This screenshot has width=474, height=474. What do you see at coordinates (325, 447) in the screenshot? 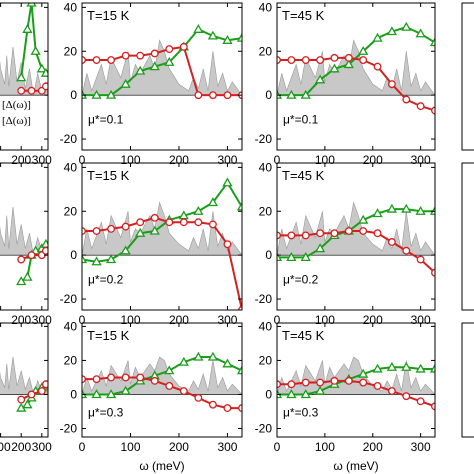
I see `x-tick-label: 100` at bounding box center [325, 447].